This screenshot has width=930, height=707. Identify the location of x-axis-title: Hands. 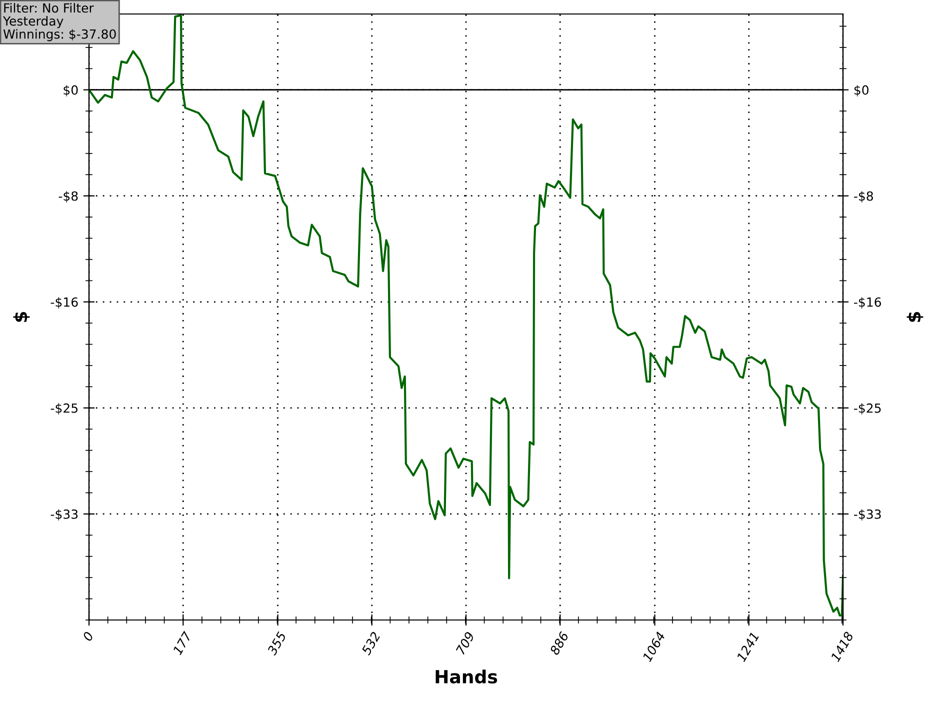
(467, 677).